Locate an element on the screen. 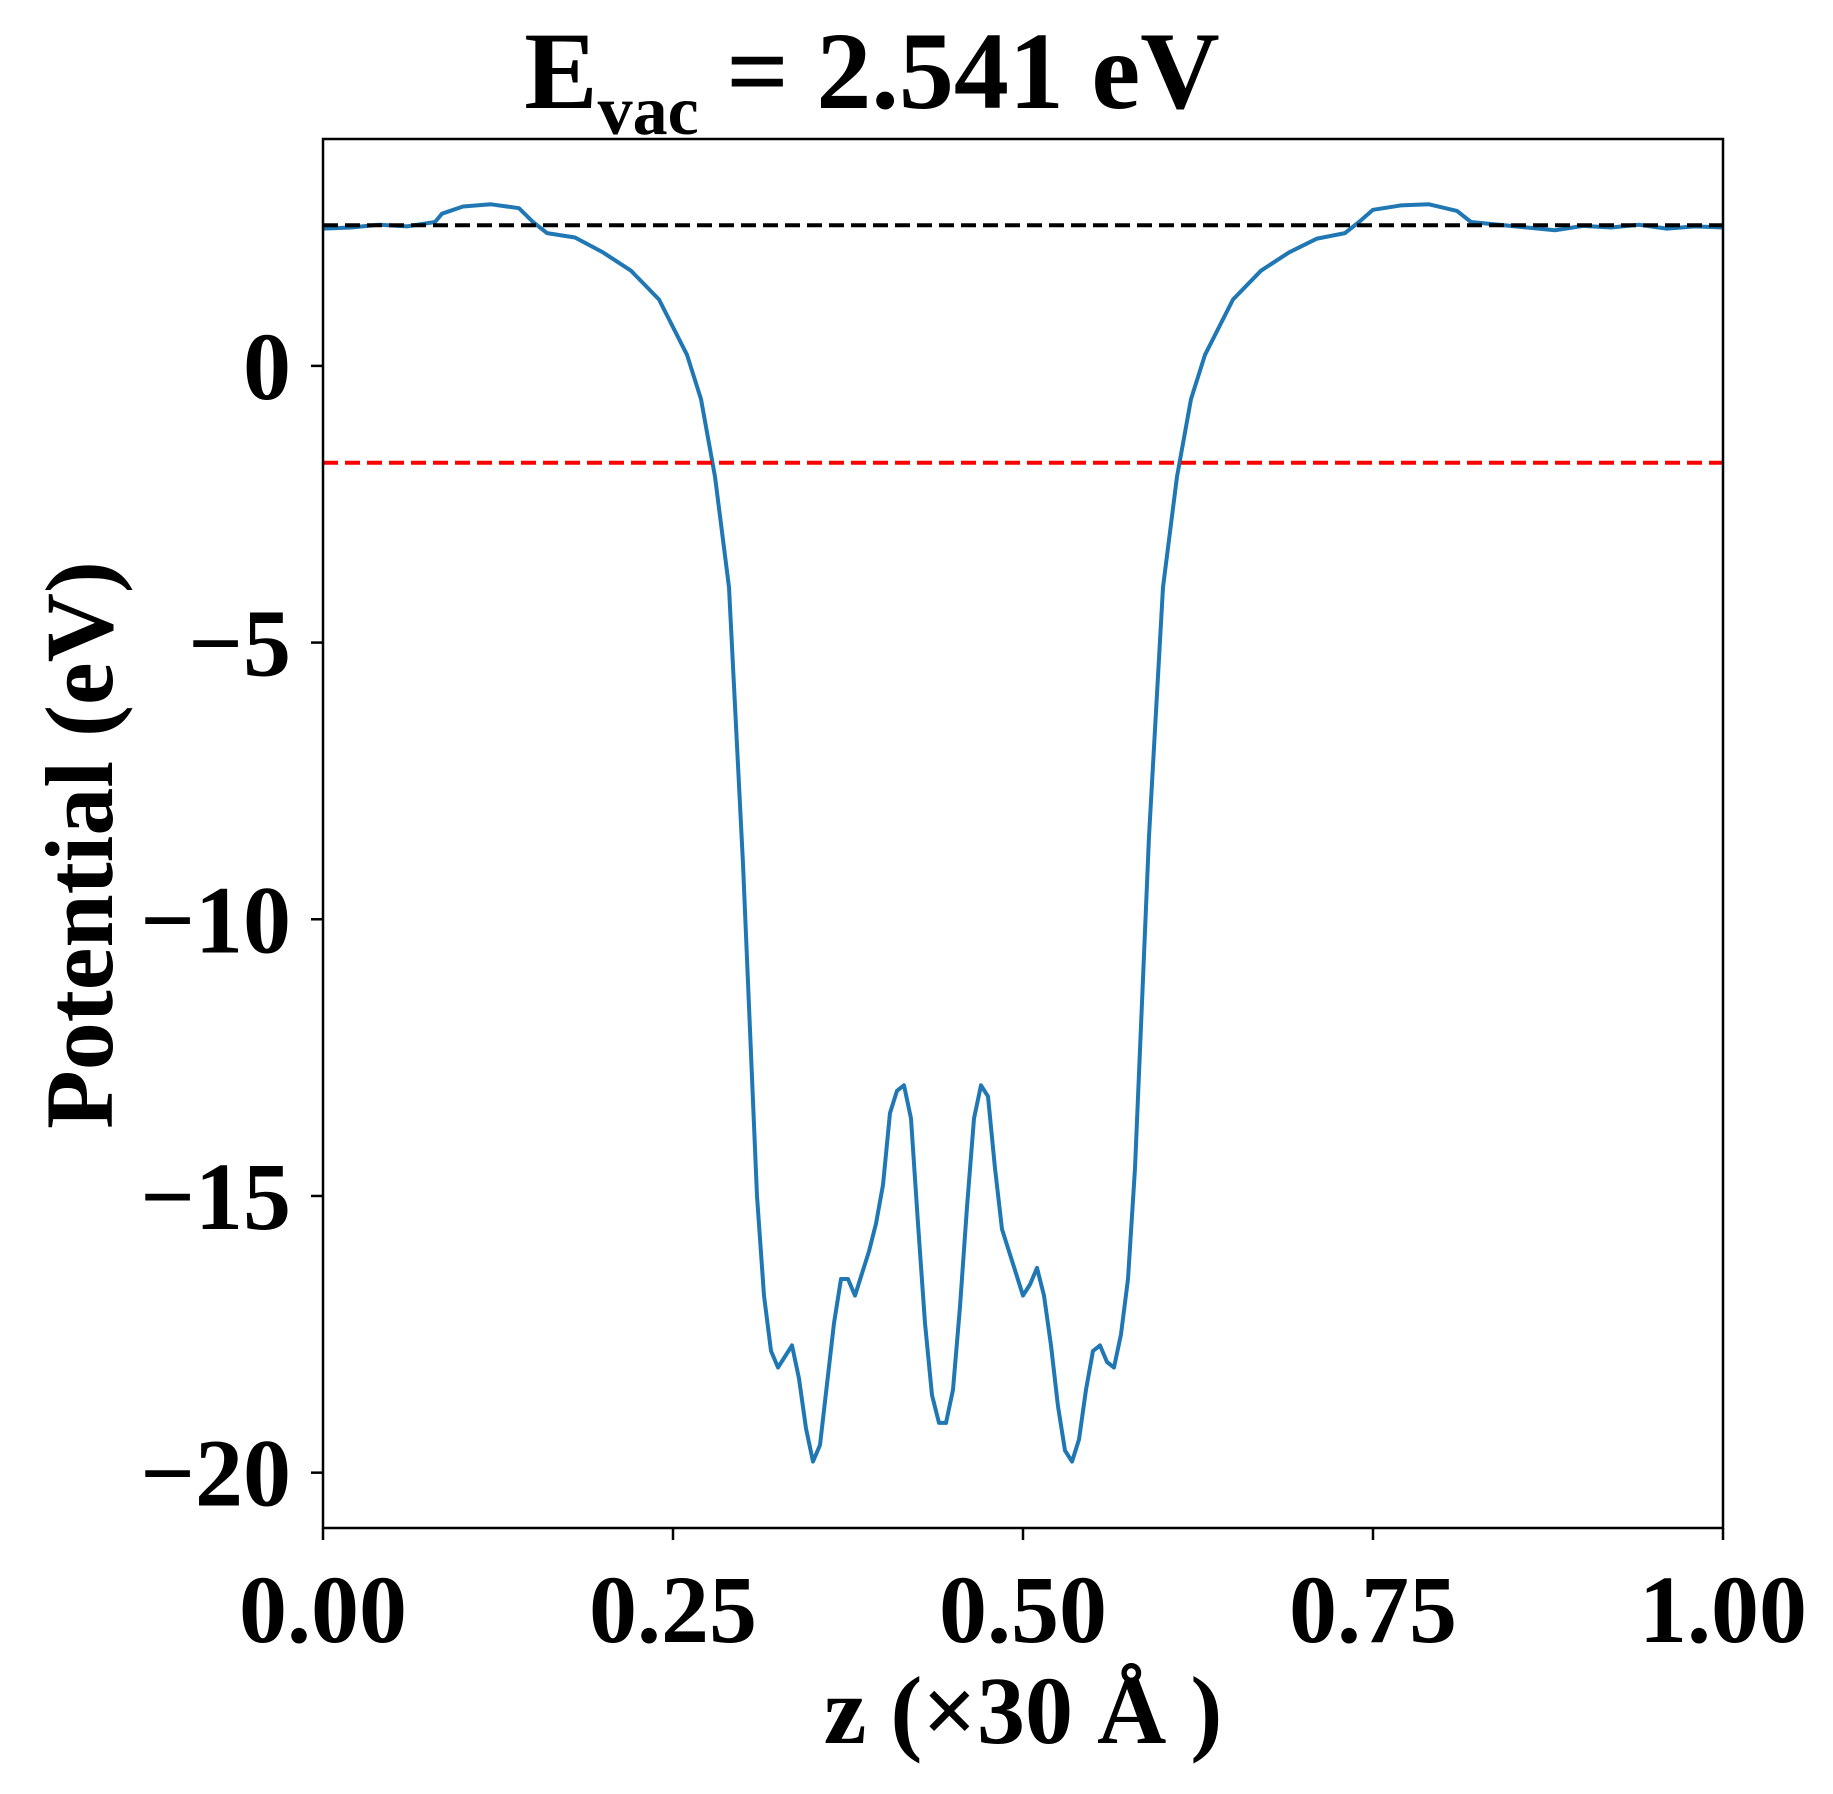 The image size is (1833, 1794). y-tick-label-4: −20 is located at coordinates (215, 1473).